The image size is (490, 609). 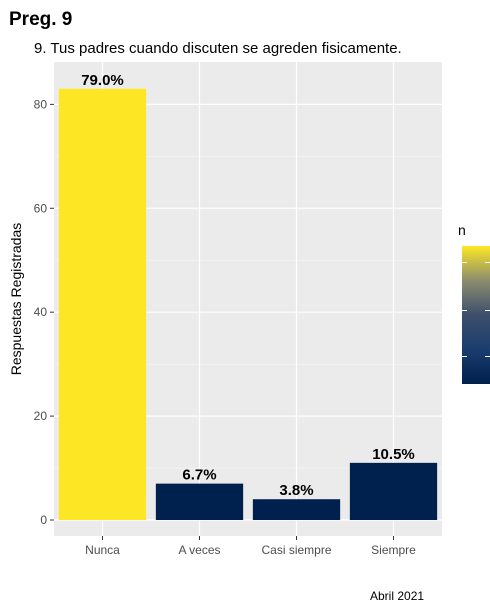 I want to click on y-tick-label: 80, so click(x=41, y=104).